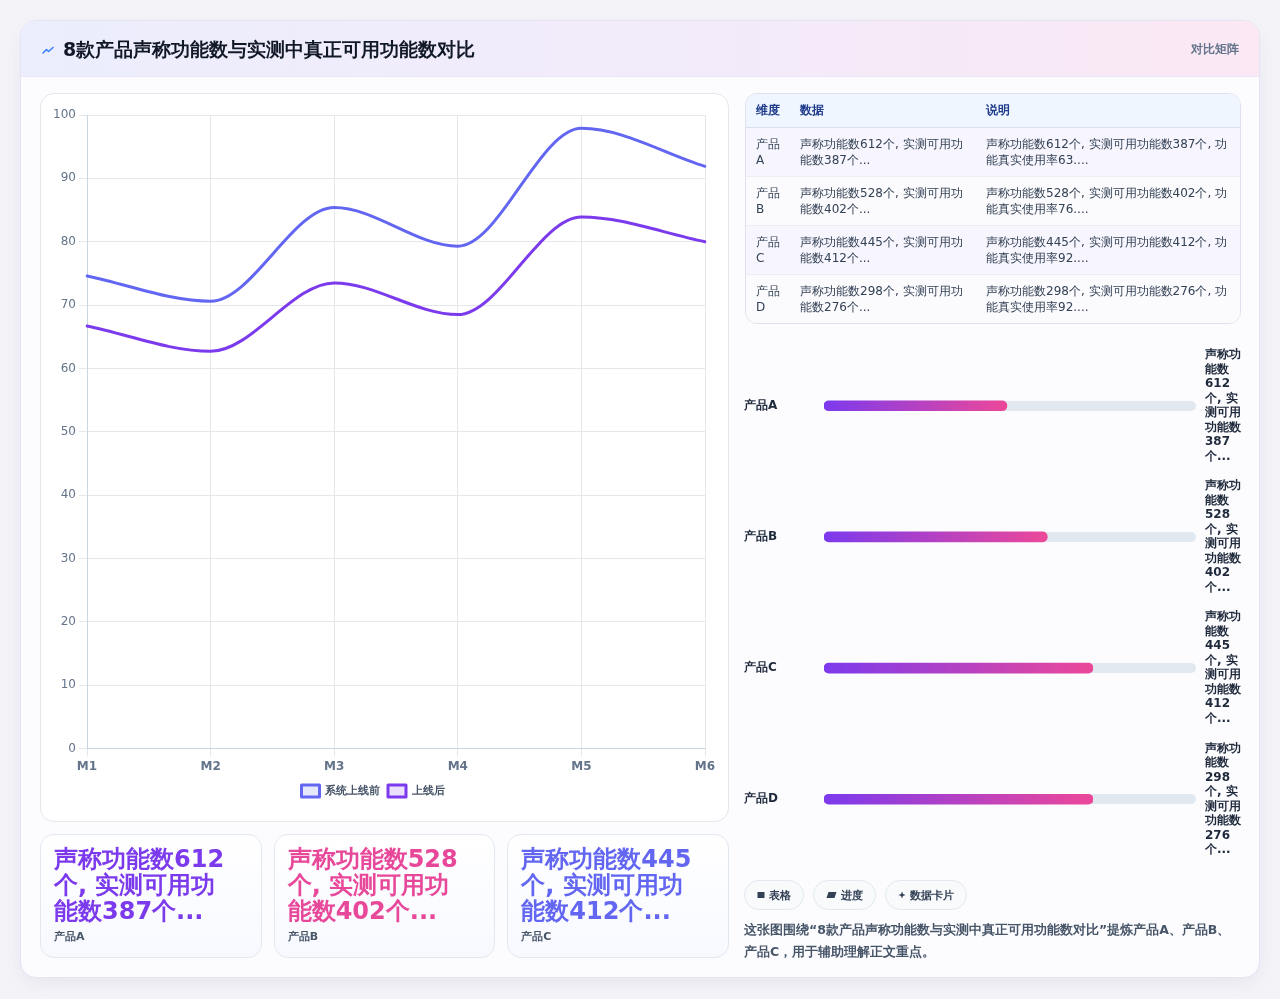 This screenshot has width=1280, height=999. I want to click on y-tick-label: 0, so click(72, 747).